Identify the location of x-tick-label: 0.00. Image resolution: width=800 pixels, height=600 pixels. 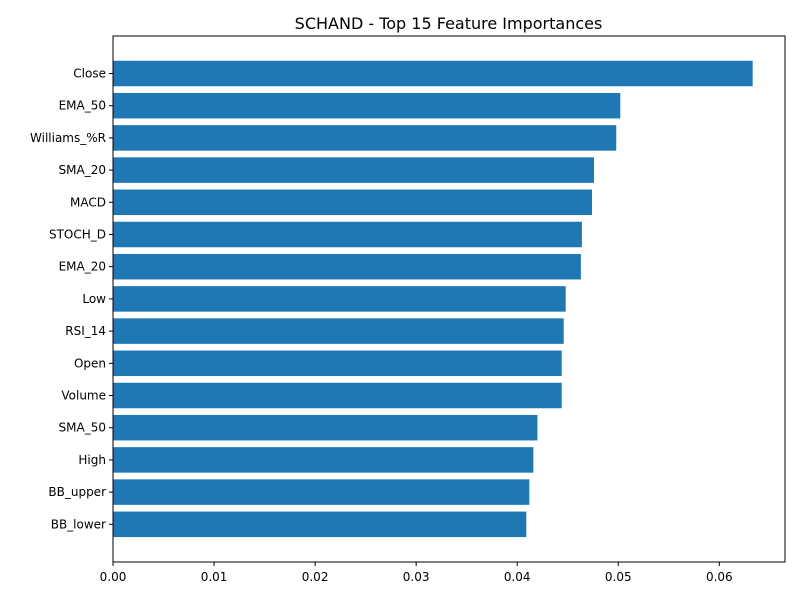
(113, 577).